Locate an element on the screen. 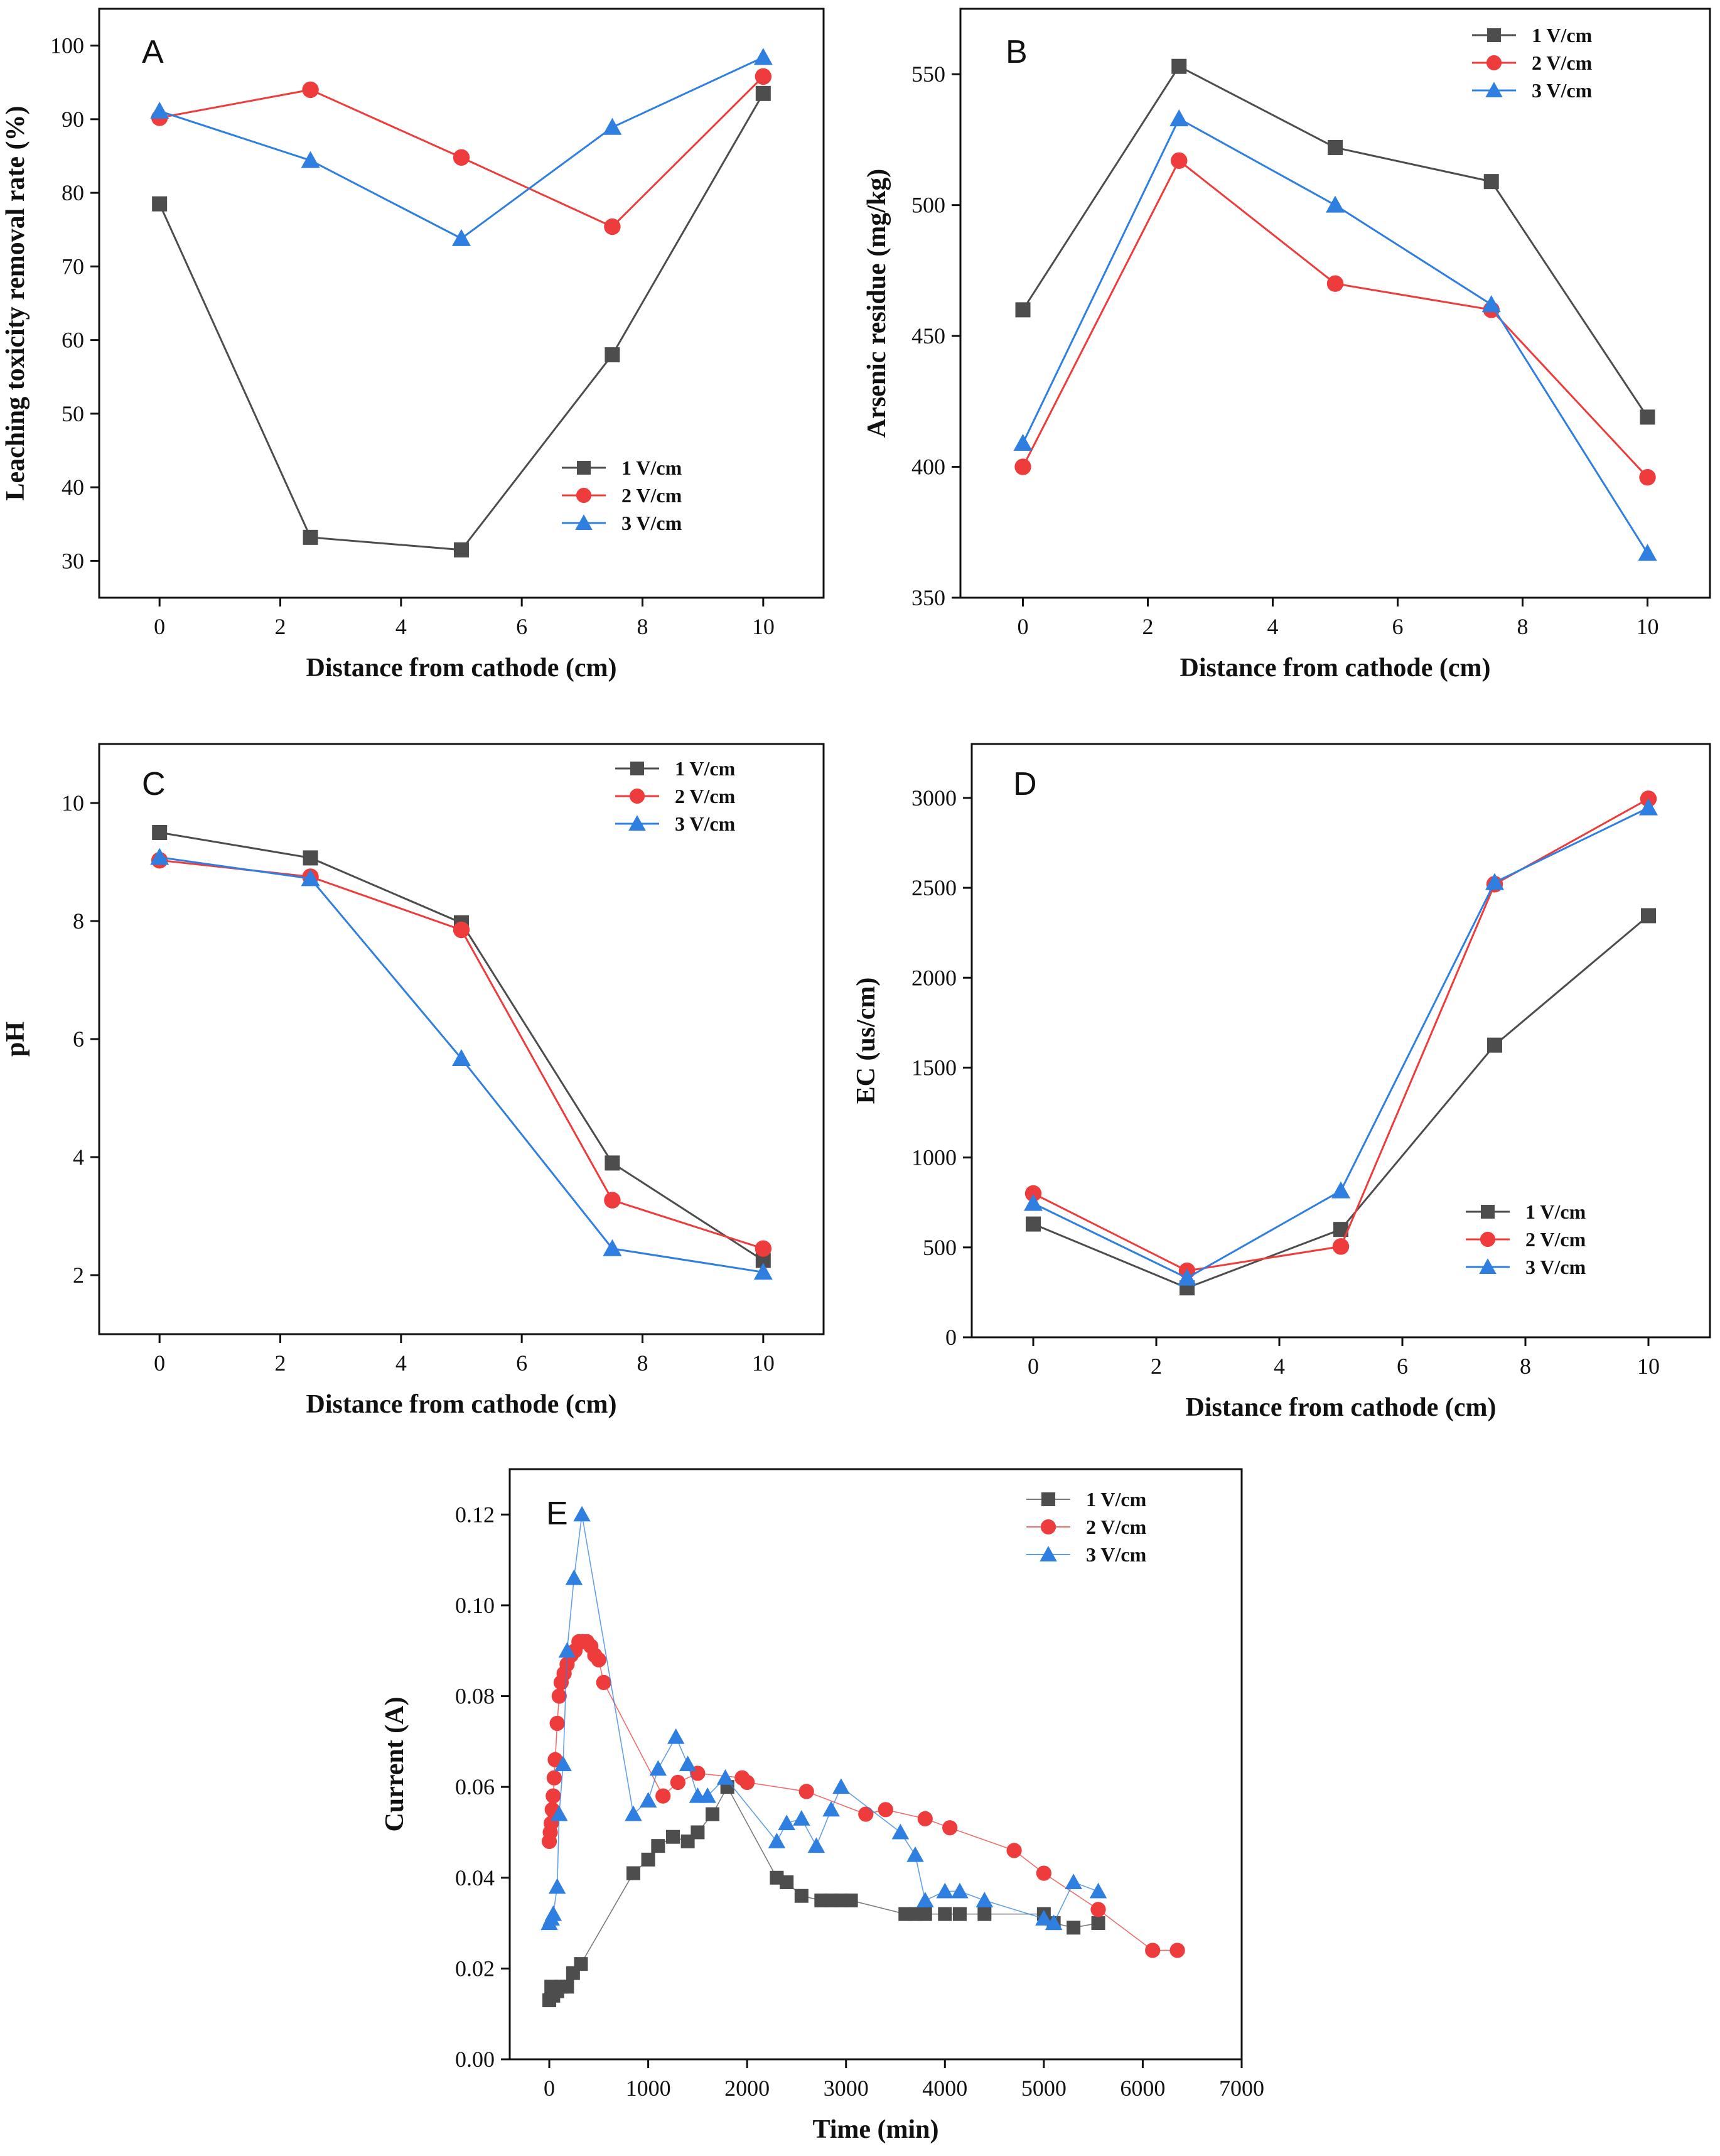  x-axis-title-e: Time (min) is located at coordinates (875, 2130).